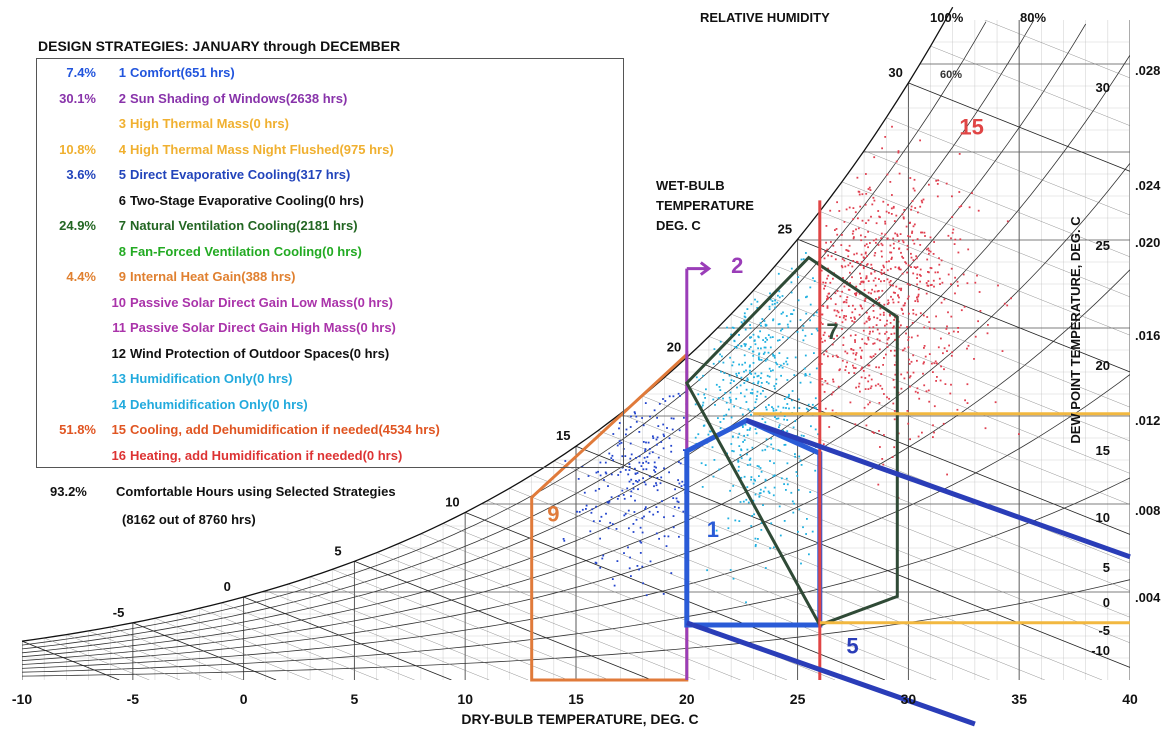 The image size is (1175, 730). What do you see at coordinates (137, 73) in the screenshot?
I see `strategy-item: 7.4% 1 Comfort(651 hrs)` at bounding box center [137, 73].